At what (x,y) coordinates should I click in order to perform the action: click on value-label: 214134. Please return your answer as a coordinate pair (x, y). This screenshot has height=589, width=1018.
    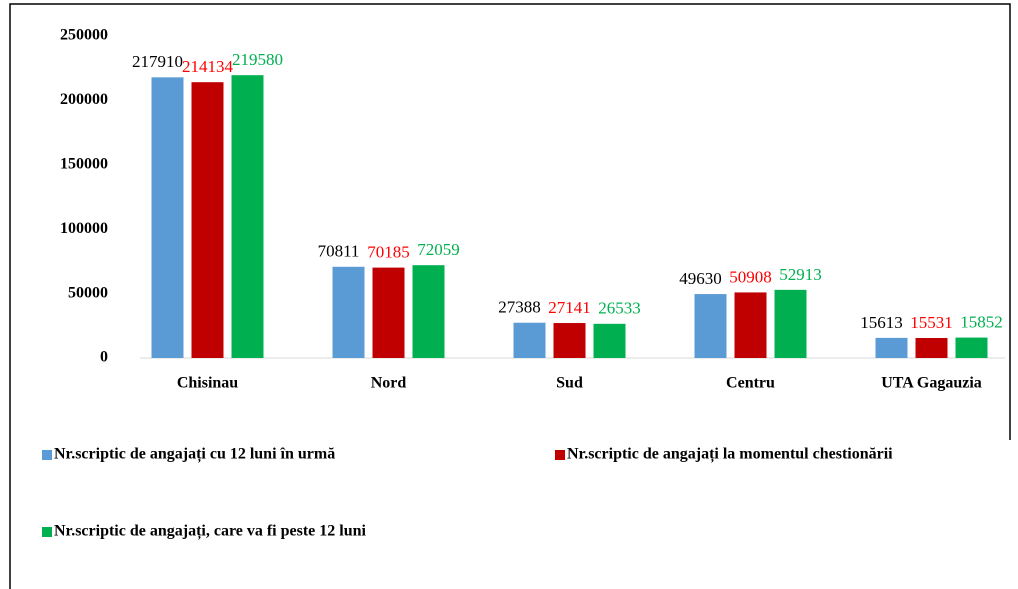
    Looking at the image, I should click on (208, 66).